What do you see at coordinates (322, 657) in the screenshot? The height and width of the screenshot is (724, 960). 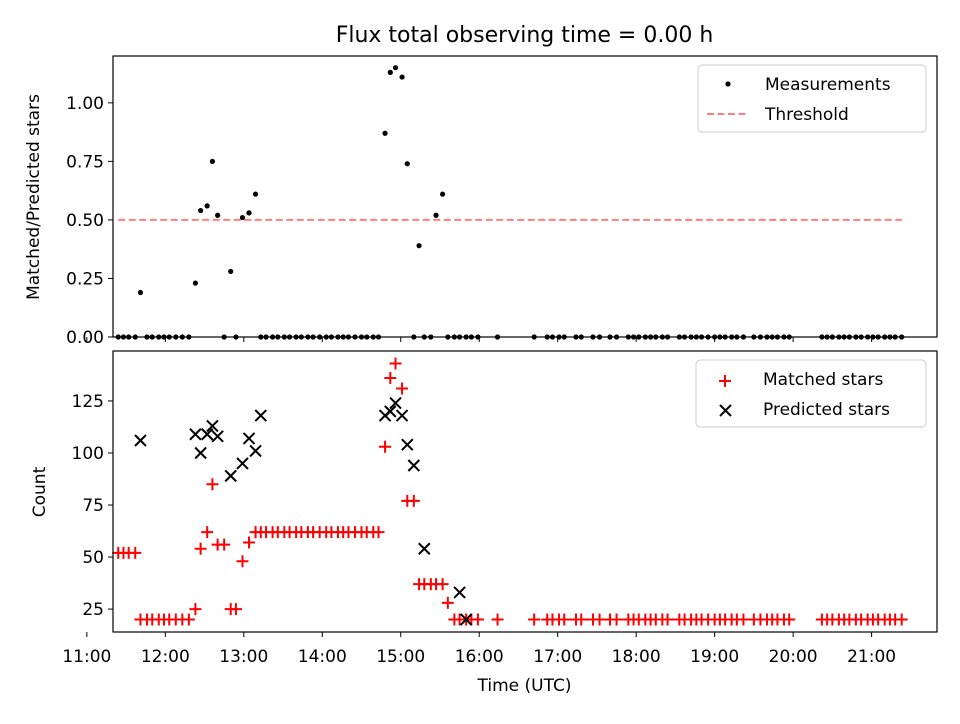 I see `bottom-x-tick-label: 14:00` at bounding box center [322, 657].